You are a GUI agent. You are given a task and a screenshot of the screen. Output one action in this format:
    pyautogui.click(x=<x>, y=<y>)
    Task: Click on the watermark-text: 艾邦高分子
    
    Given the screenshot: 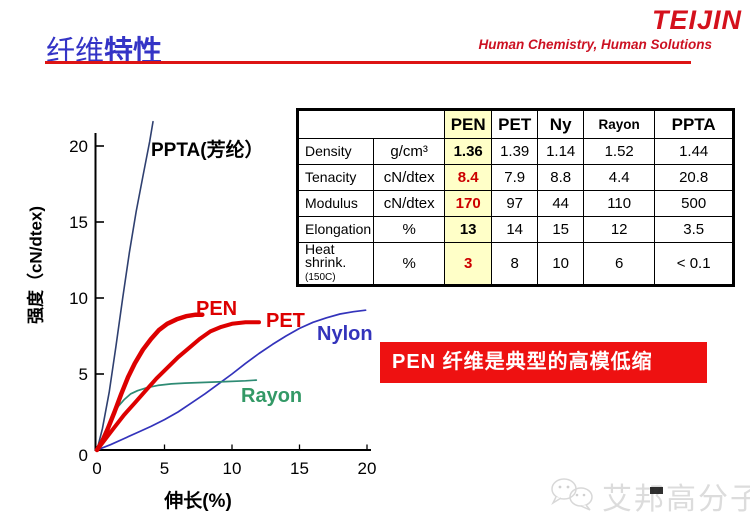 What is the action you would take?
    pyautogui.click(x=676, y=499)
    